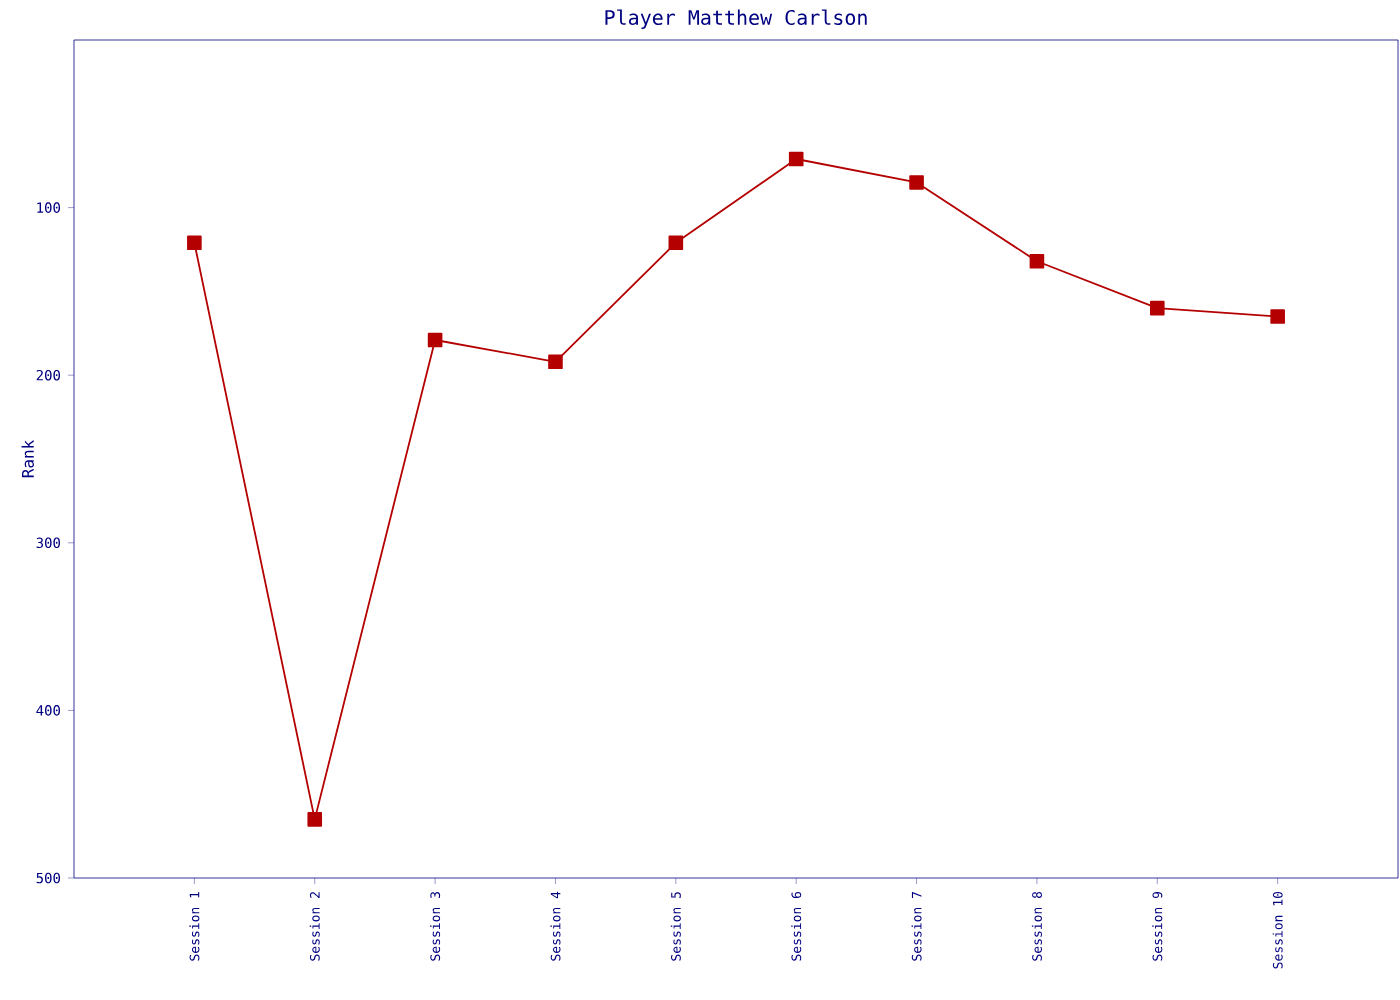  I want to click on y-axis-title: Rank, so click(27, 459).